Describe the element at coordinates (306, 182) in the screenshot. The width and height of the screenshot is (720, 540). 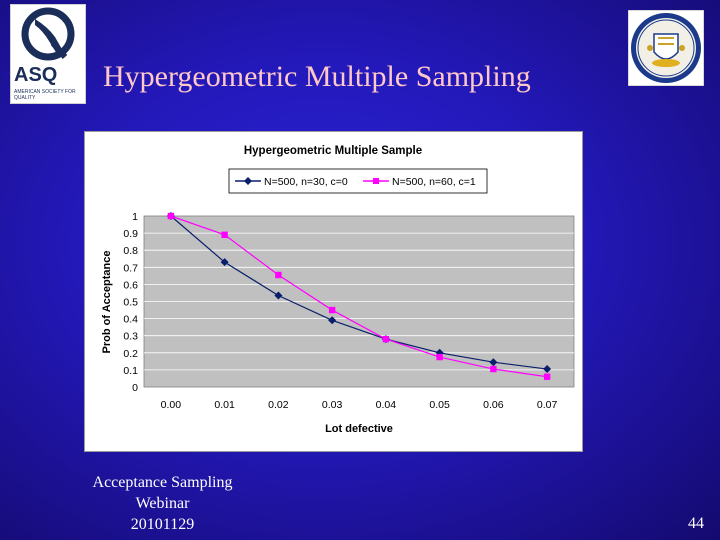
I see `legend-label-series-1: N=500, n=30, c=0` at that location.